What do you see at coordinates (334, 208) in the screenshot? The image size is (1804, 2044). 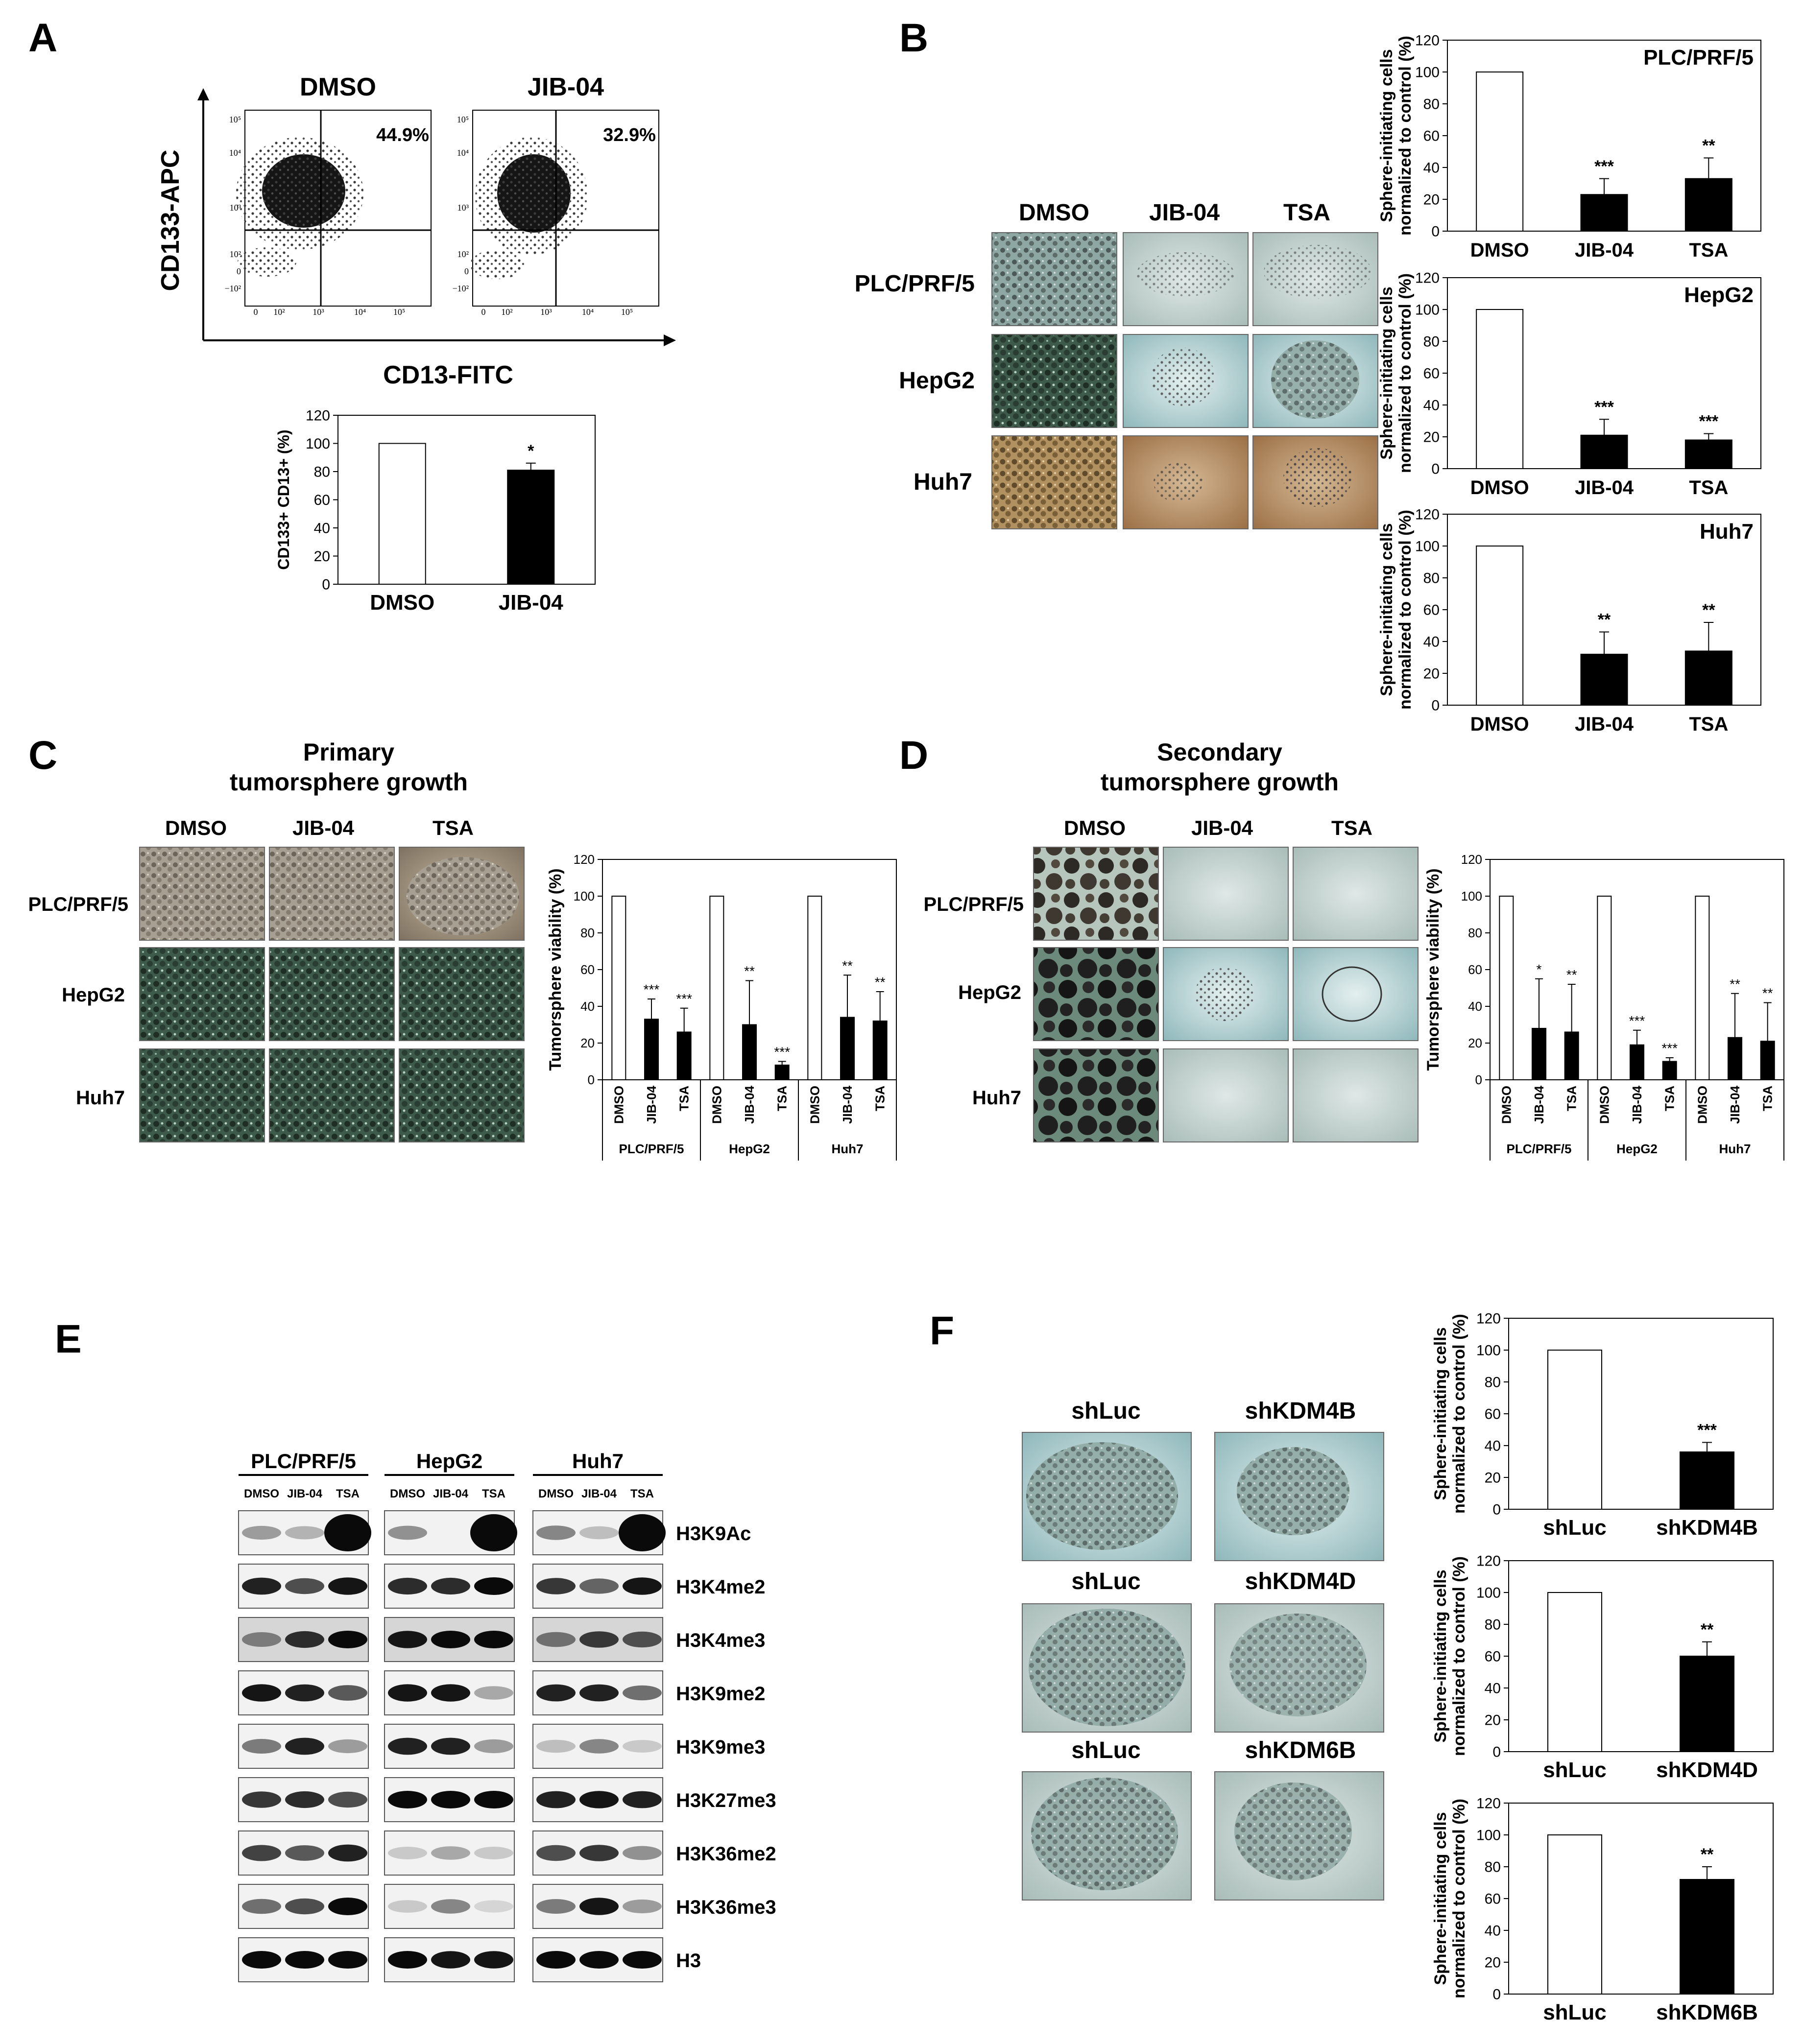 I see `flow-plot-dmso: 44.9%` at bounding box center [334, 208].